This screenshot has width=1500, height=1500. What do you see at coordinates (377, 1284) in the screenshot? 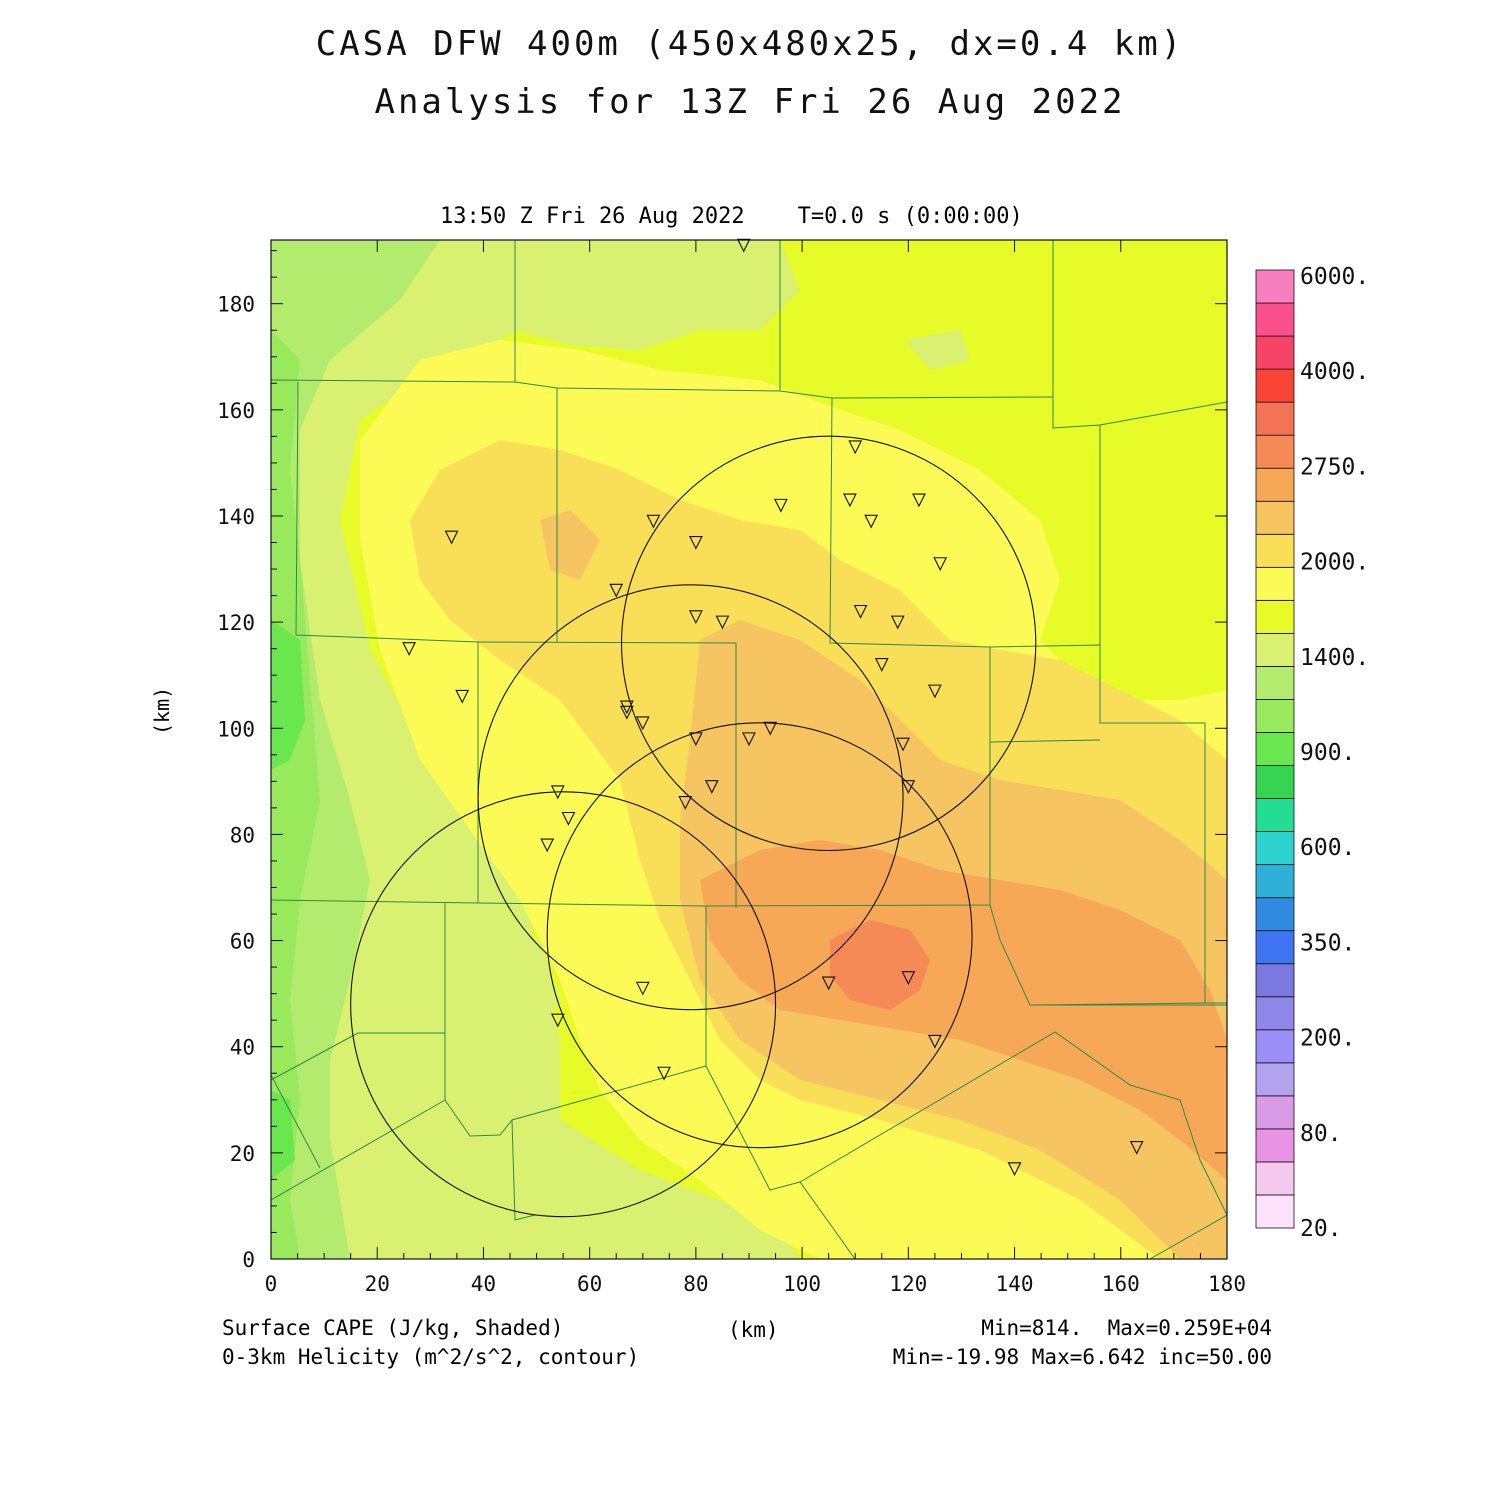
I see `x-tick-label: 20` at bounding box center [377, 1284].